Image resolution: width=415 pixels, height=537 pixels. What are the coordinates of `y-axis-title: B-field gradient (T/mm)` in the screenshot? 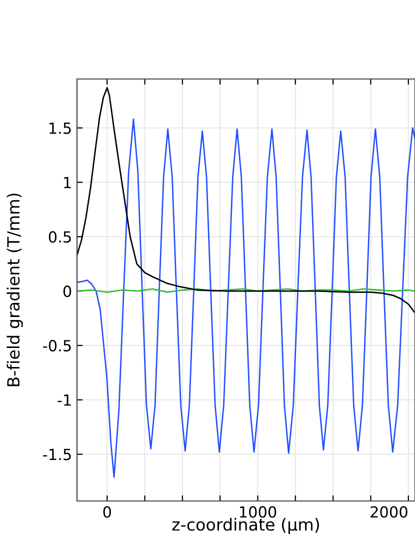 It's located at (14, 290).